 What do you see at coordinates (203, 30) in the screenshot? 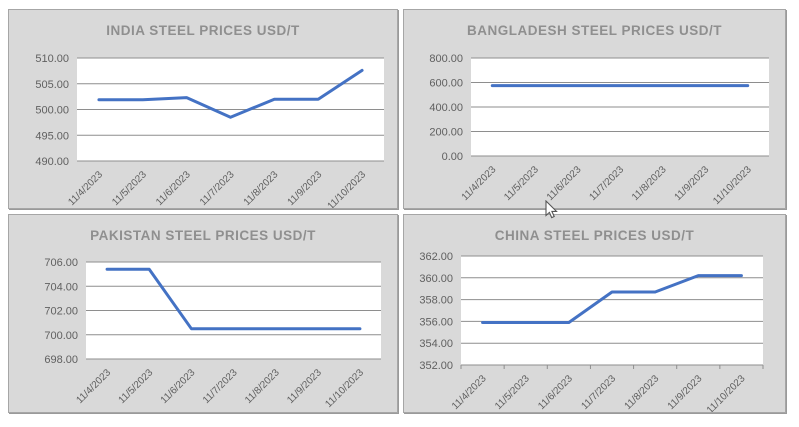
I see `india-chart-title: INDIA STEEL PRICES USD/T` at bounding box center [203, 30].